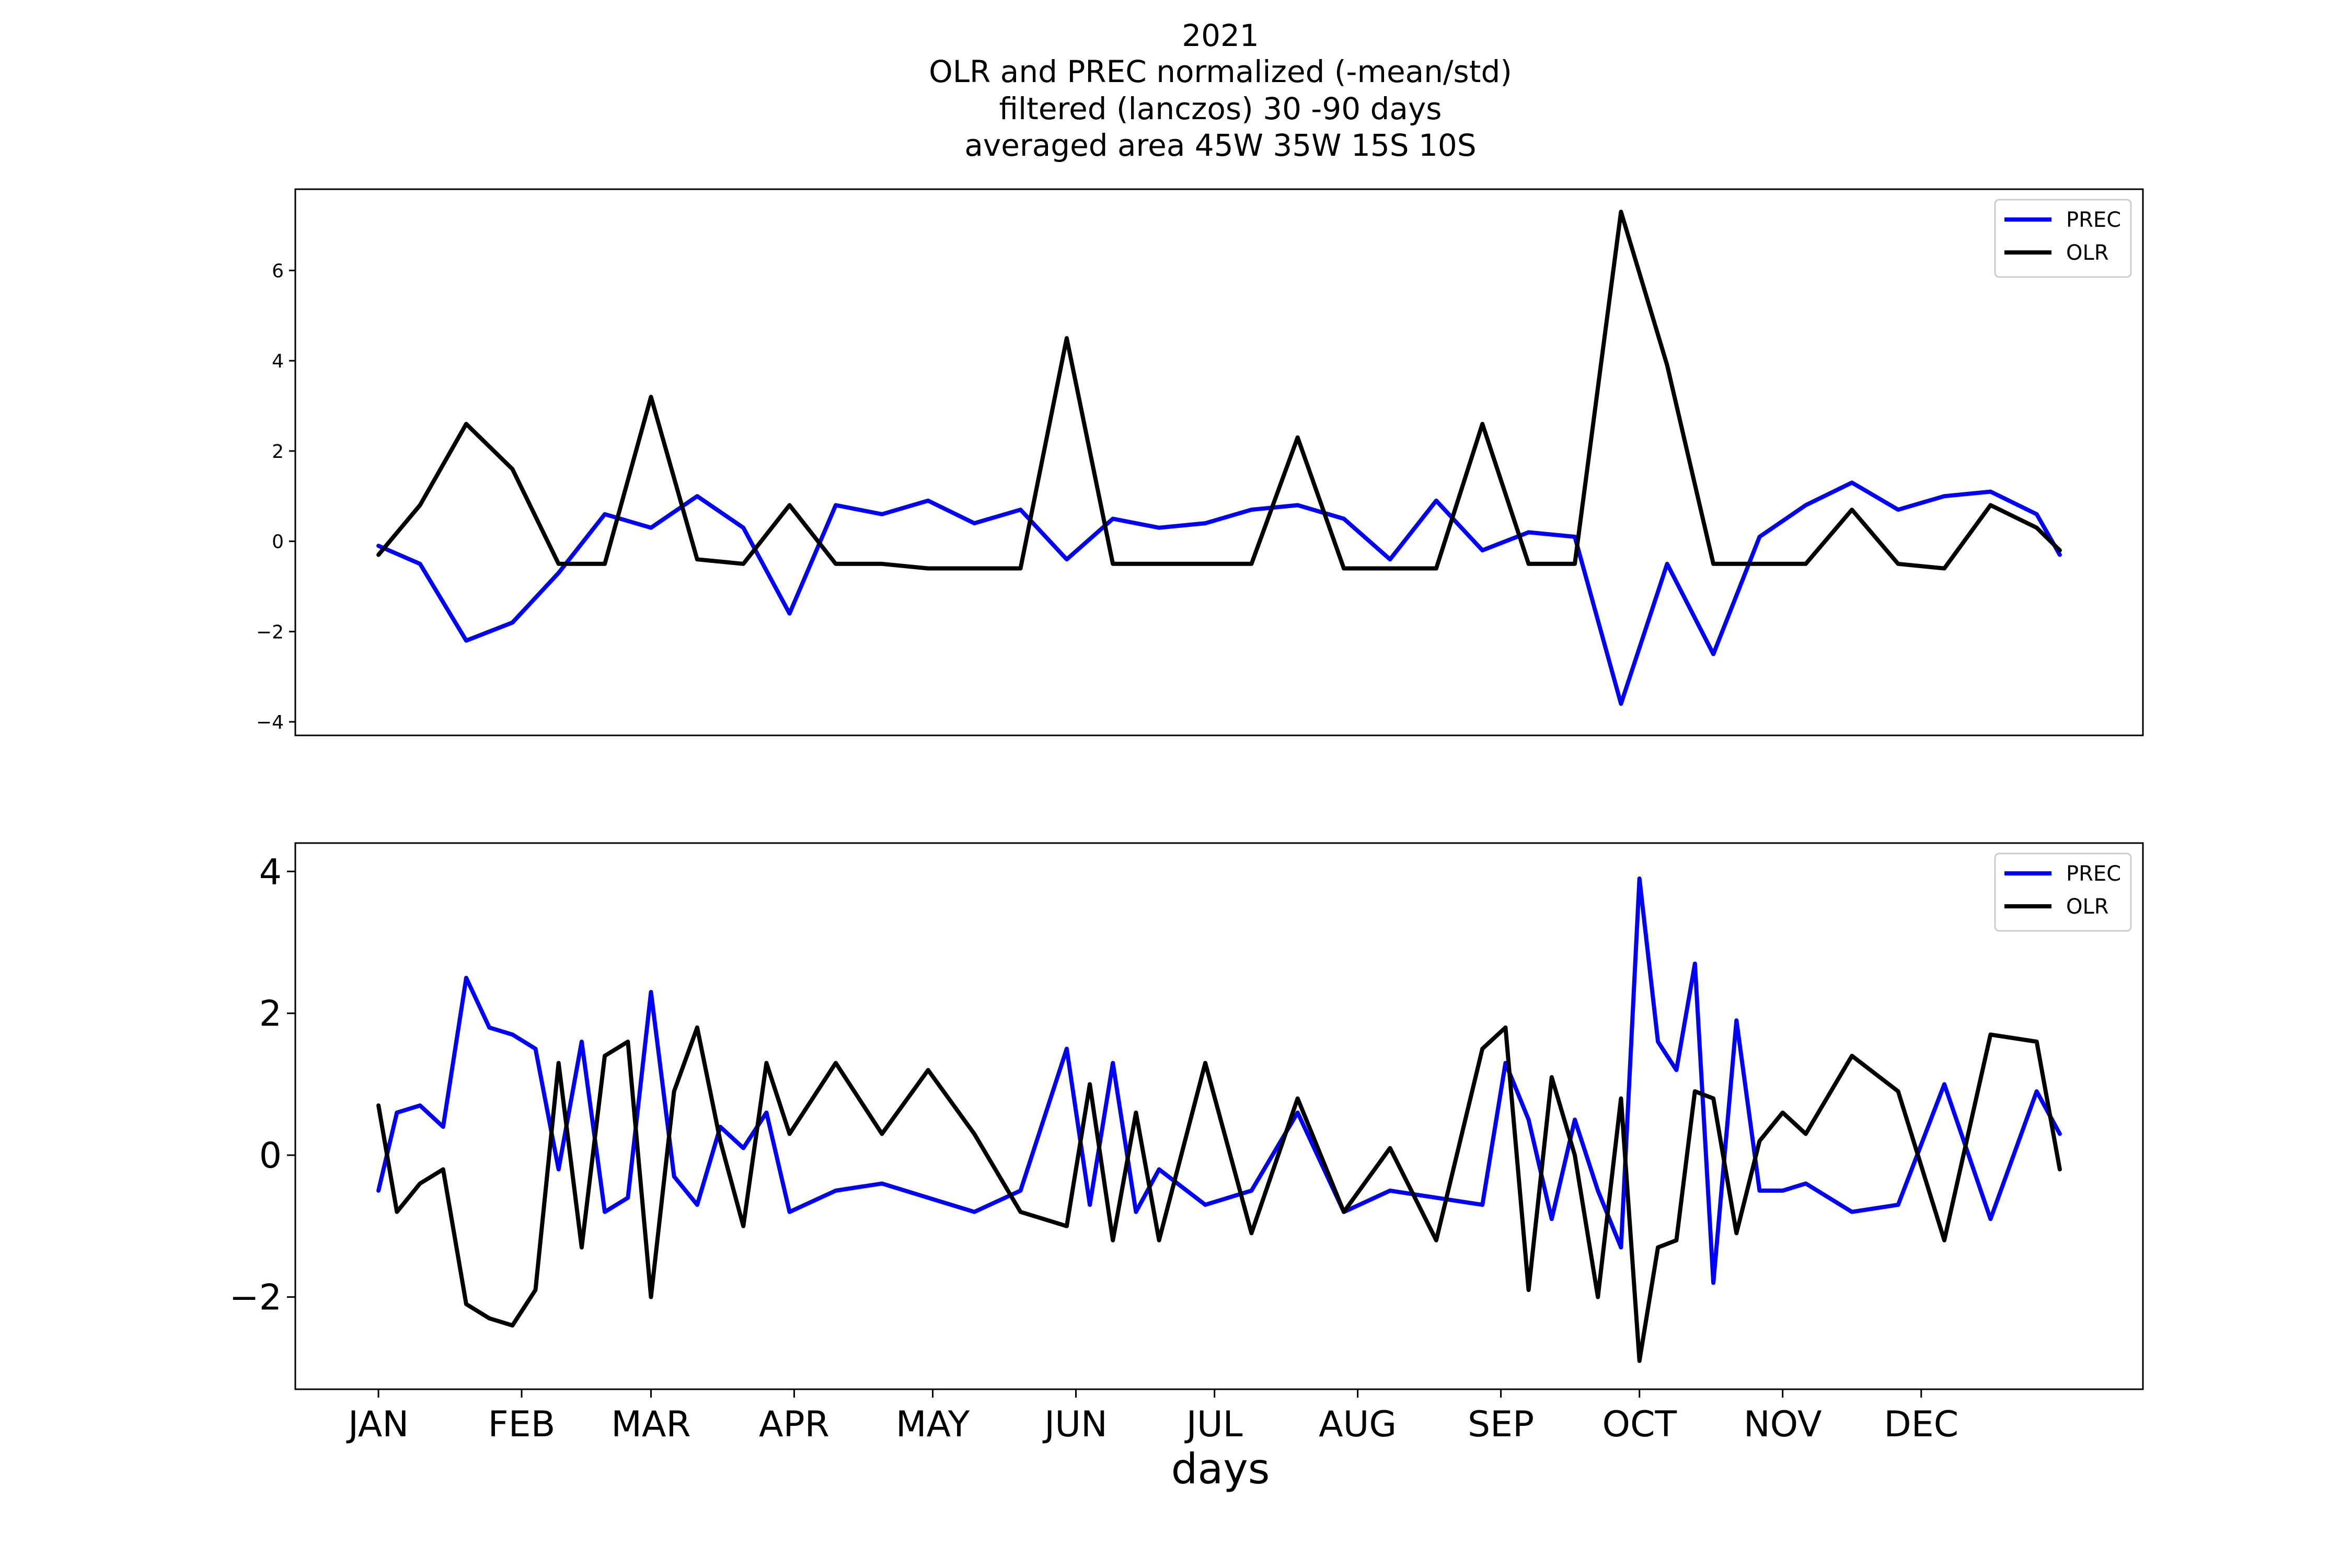  What do you see at coordinates (1220, 108) in the screenshot?
I see `title-line-3: filtered (lanczos) 30 -90 days` at bounding box center [1220, 108].